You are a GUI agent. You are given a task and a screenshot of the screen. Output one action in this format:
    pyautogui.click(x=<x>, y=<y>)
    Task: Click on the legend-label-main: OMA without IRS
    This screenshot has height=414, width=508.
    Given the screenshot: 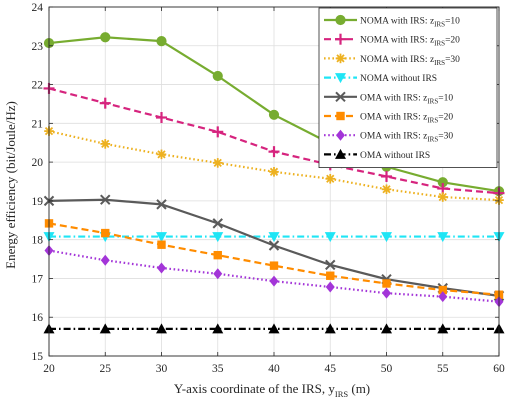 What is the action you would take?
    pyautogui.click(x=395, y=156)
    